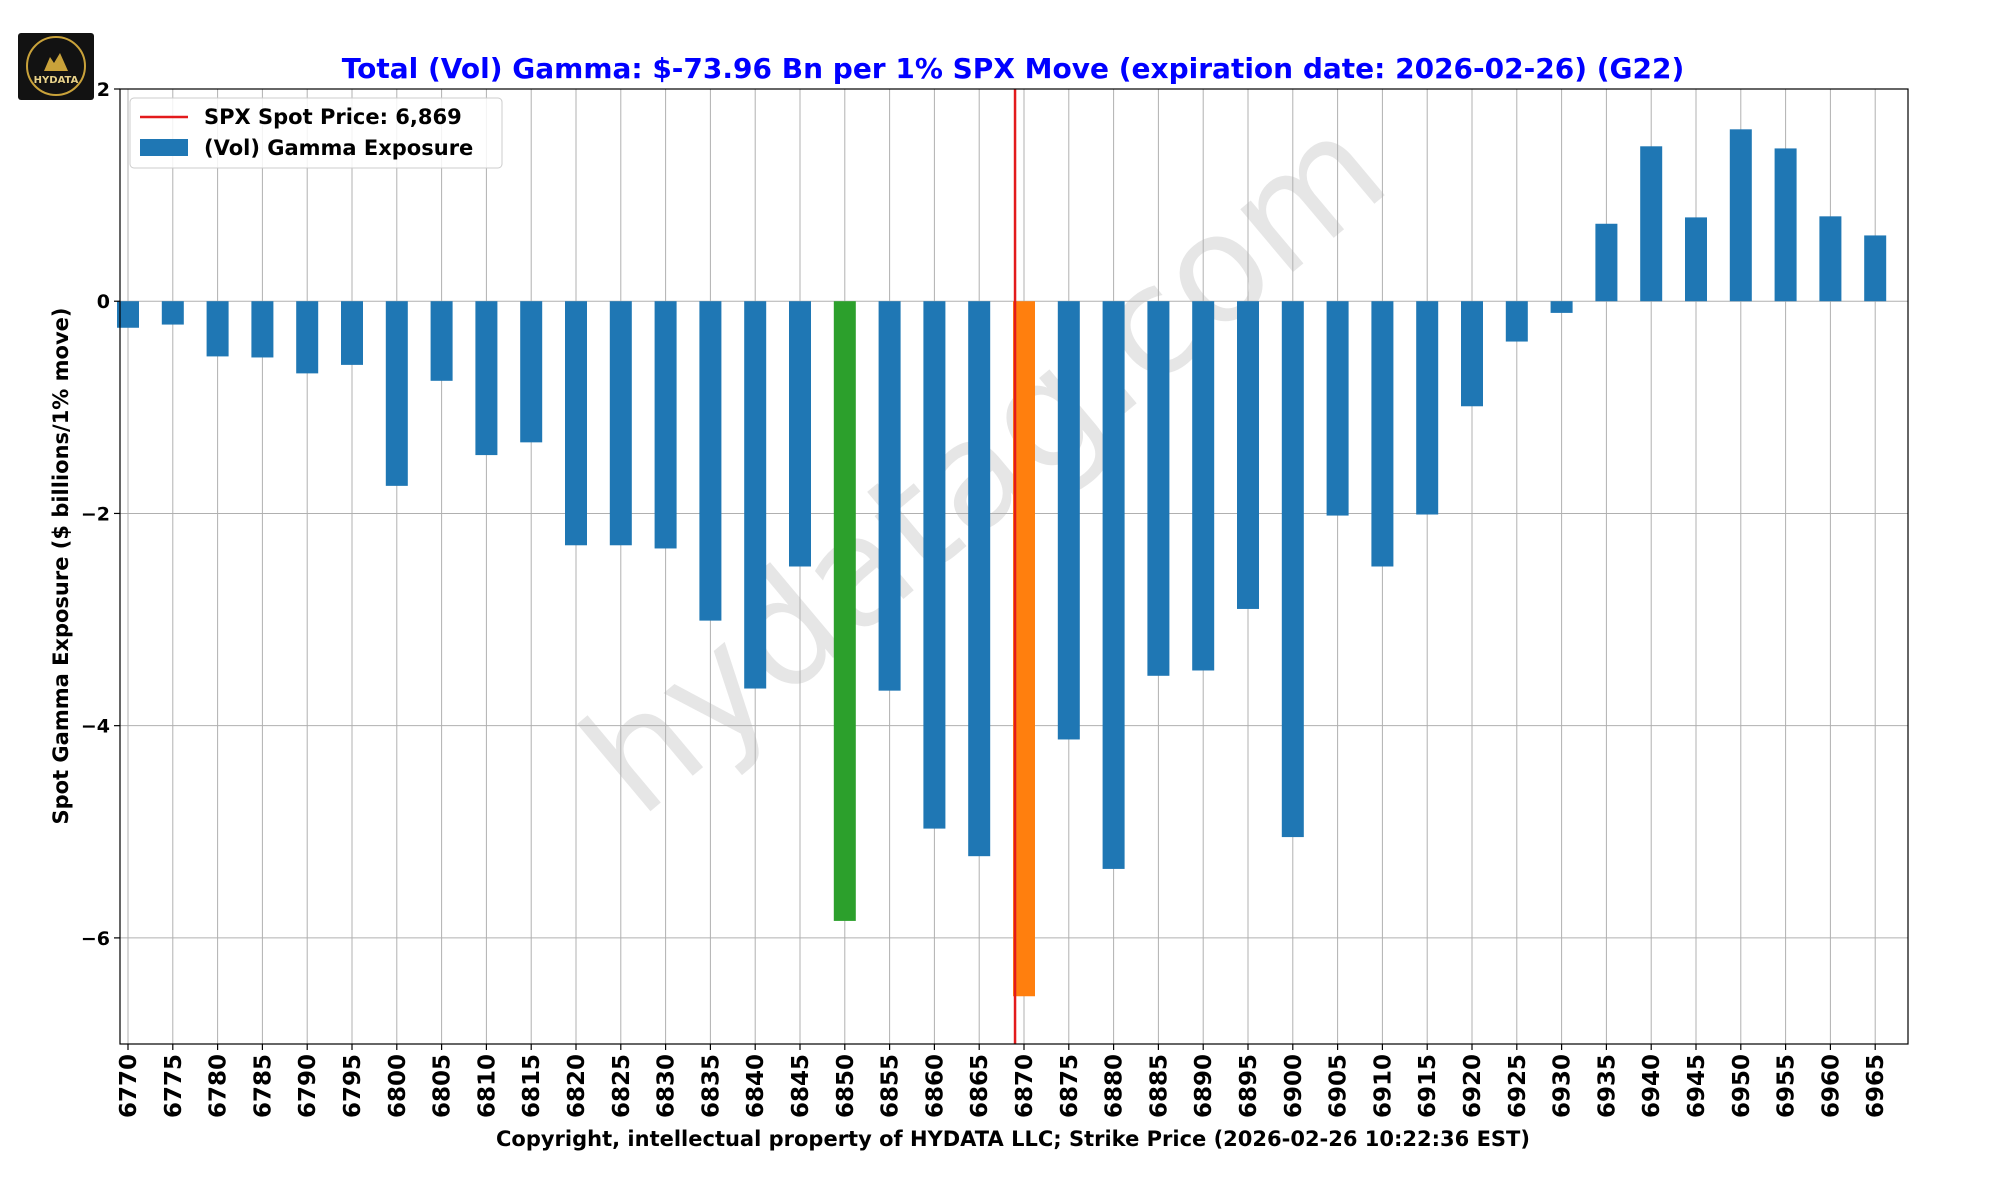  What do you see at coordinates (95, 727) in the screenshot?
I see `y-tick-label: −4` at bounding box center [95, 727].